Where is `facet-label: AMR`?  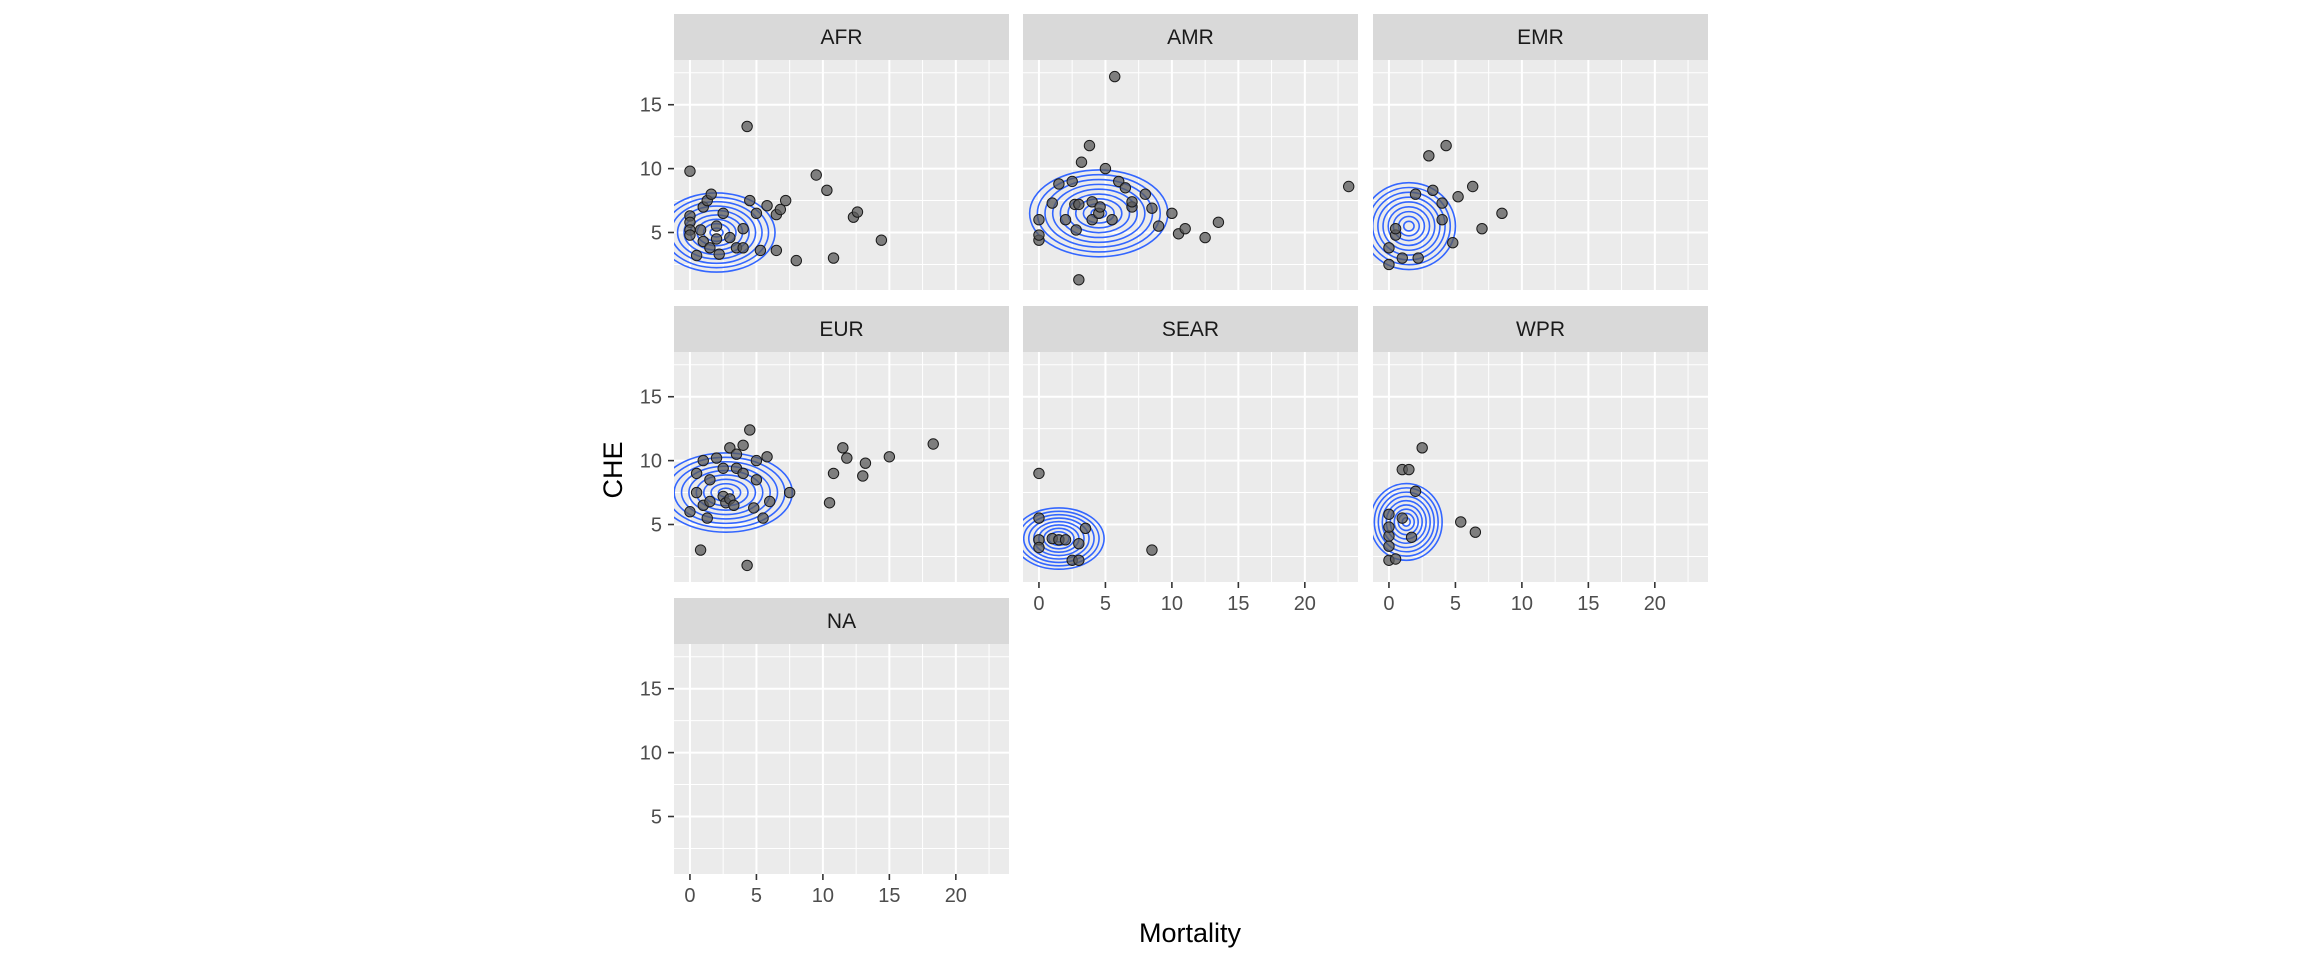
facet-label: AMR is located at coordinates (1190, 37).